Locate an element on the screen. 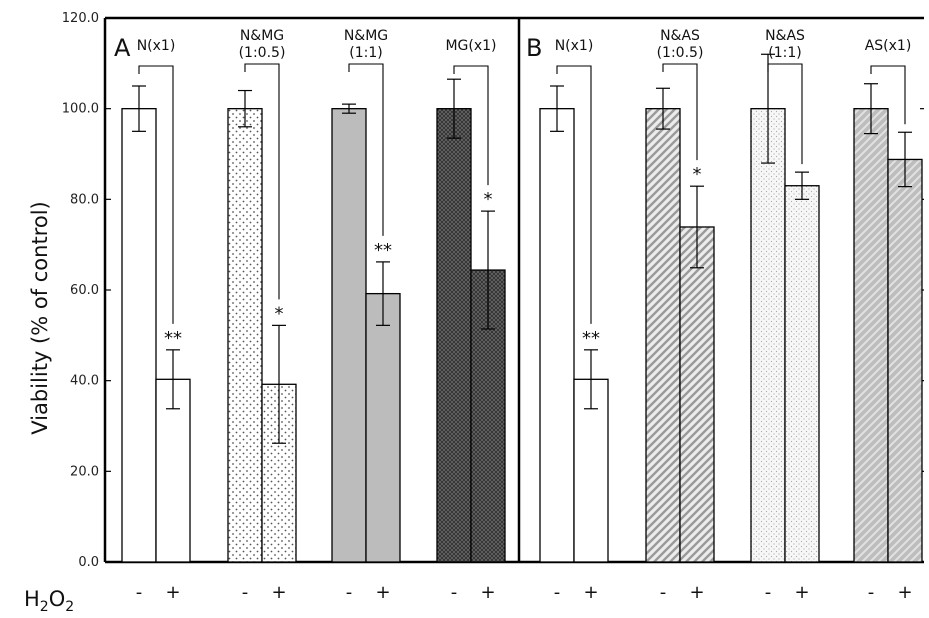  group-label: MG(x1) is located at coordinates (470, 46).